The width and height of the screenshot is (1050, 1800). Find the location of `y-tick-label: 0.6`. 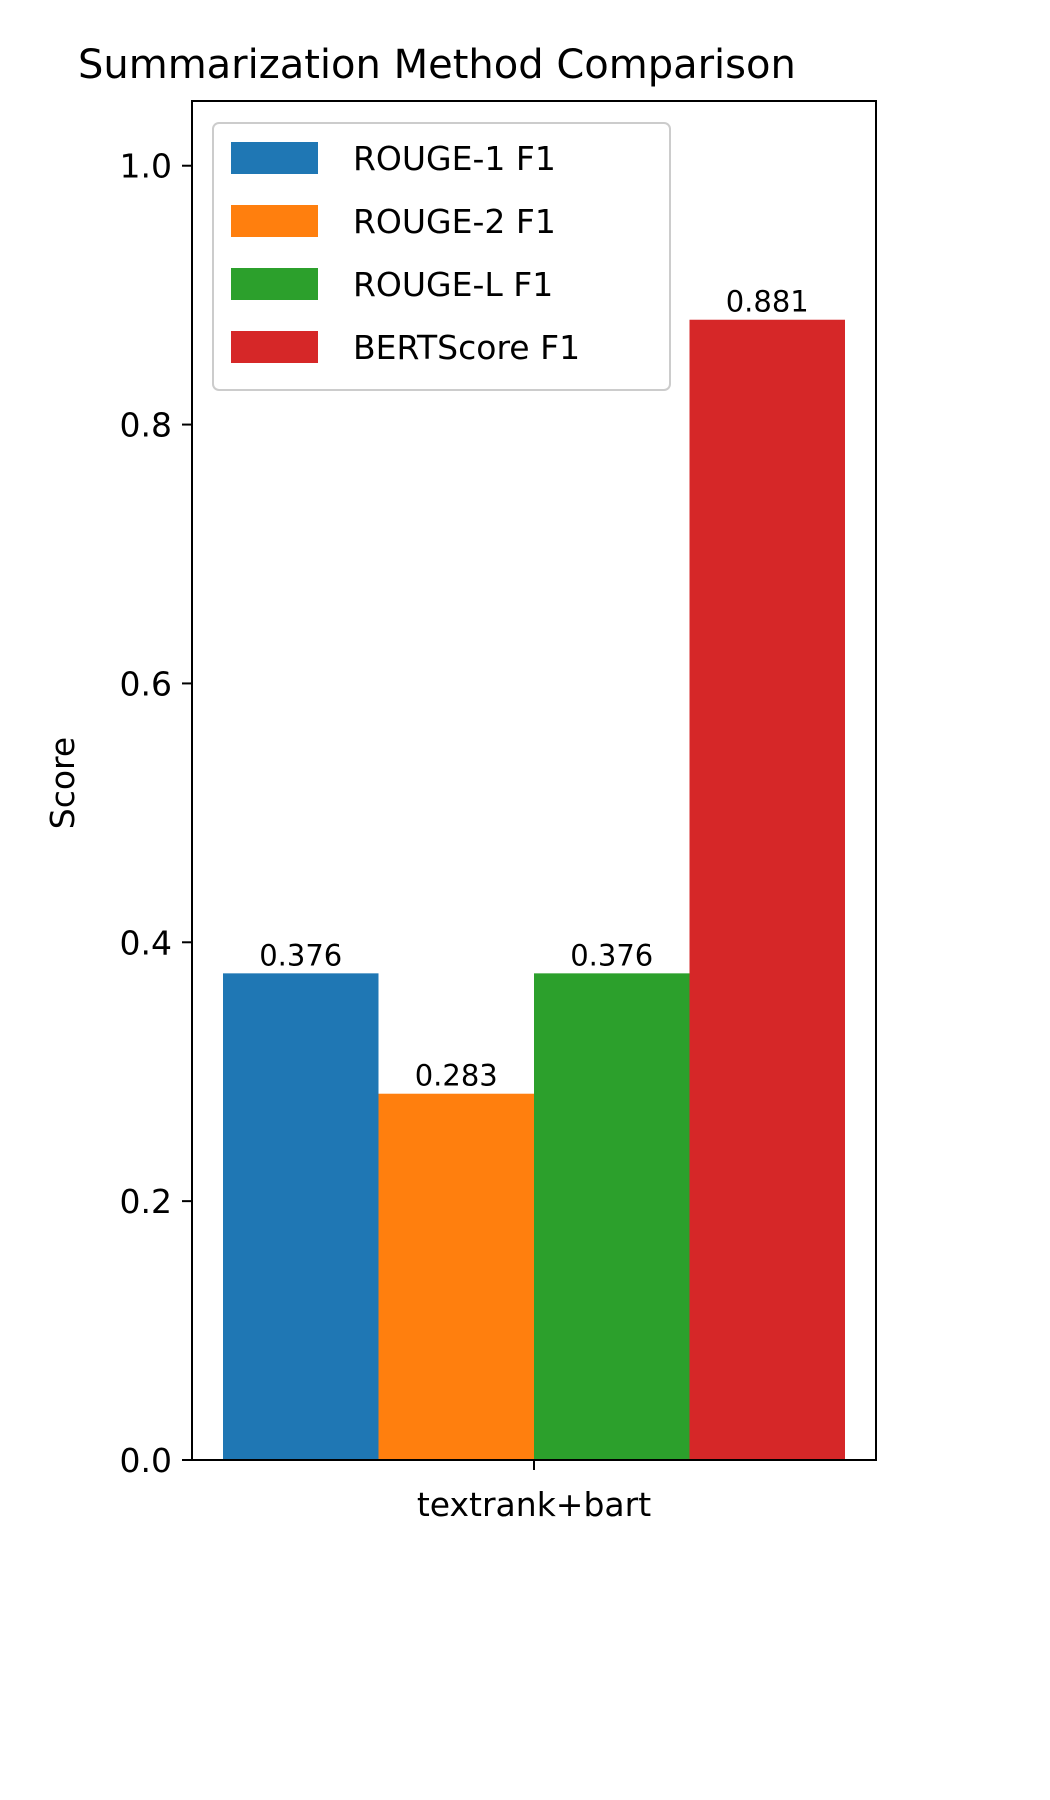

y-tick-label: 0.6 is located at coordinates (146, 683).